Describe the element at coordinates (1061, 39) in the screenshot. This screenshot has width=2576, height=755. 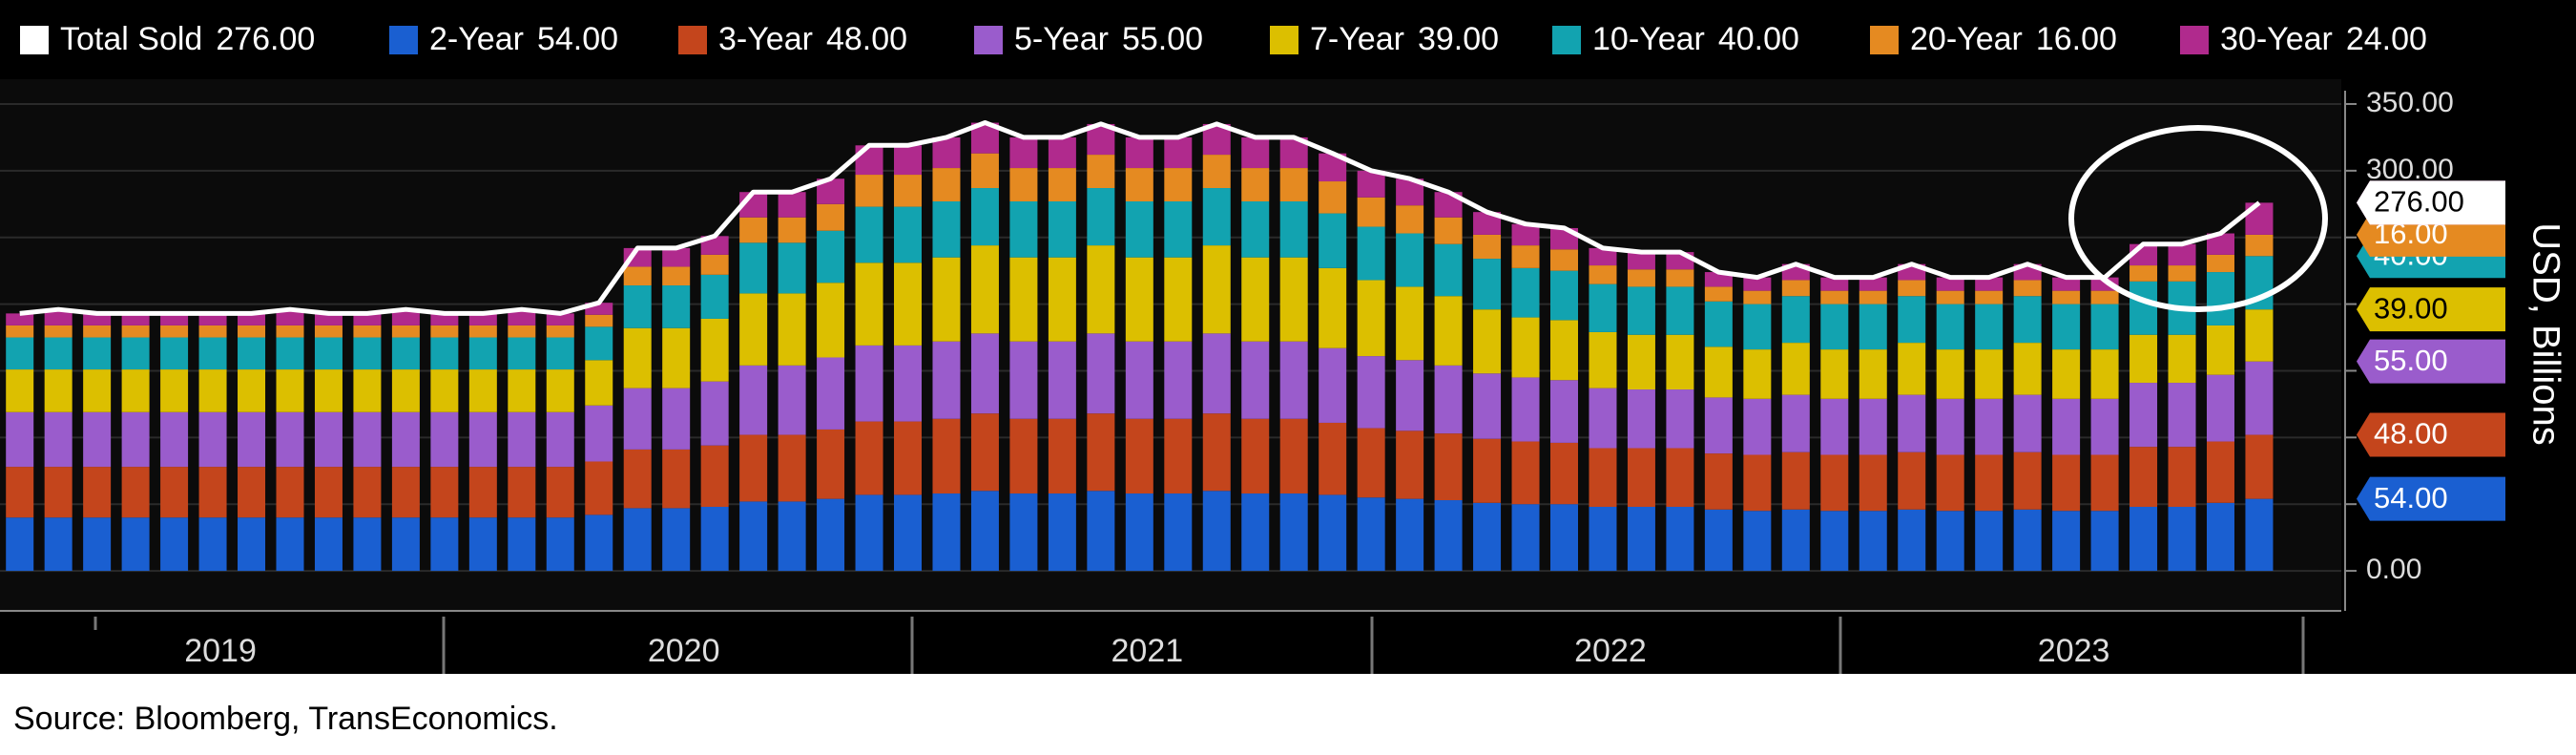
I see `legend-name: 5-Year` at that location.